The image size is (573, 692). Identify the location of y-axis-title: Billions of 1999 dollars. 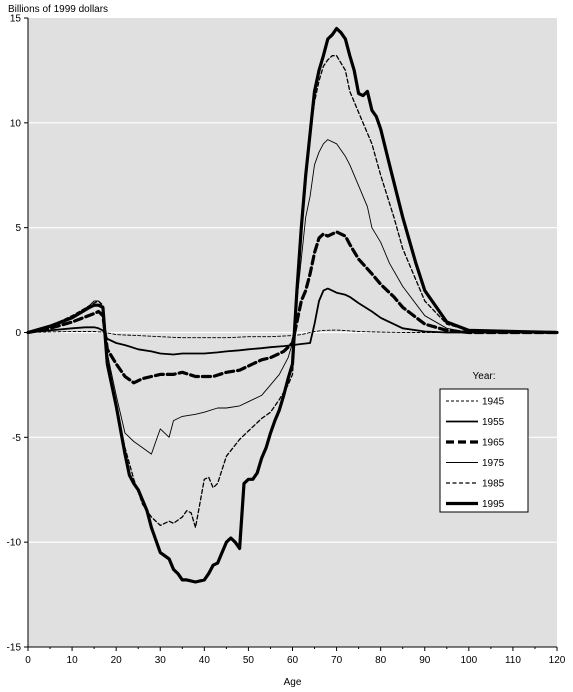
(58, 9).